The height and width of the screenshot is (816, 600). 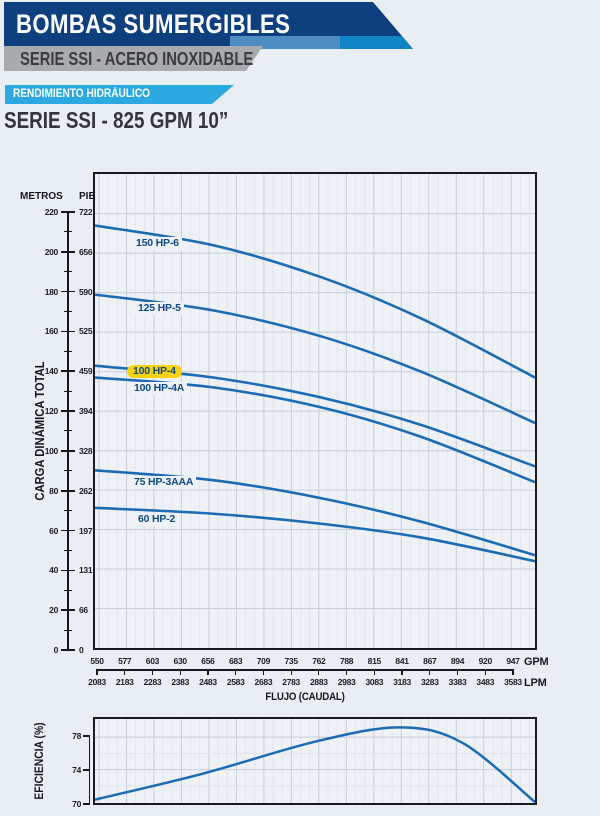 I want to click on y-axis-tick-label-metros: 100, so click(x=51, y=450).